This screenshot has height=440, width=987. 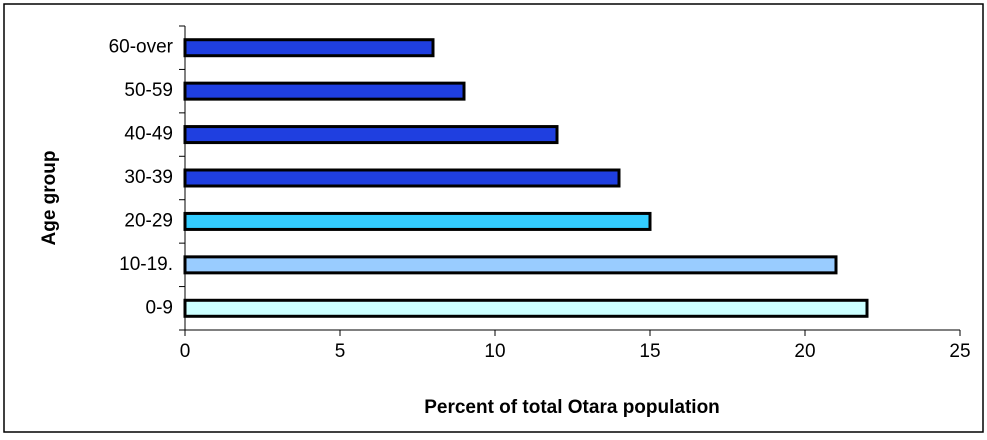 What do you see at coordinates (185, 351) in the screenshot?
I see `x-tick-label: 0` at bounding box center [185, 351].